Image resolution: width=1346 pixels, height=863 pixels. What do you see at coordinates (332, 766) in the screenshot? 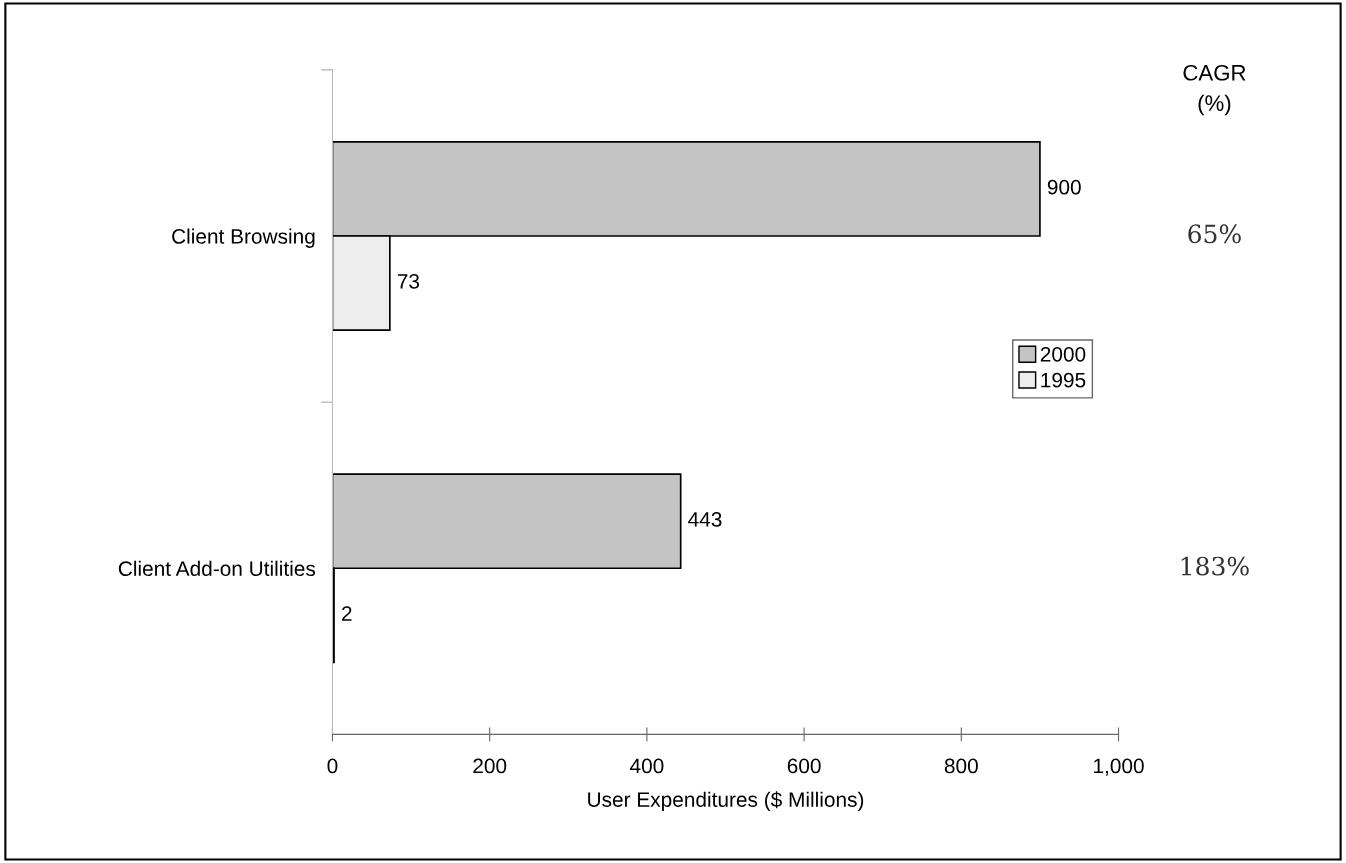
I see `x-tick-label: 0` at bounding box center [332, 766].